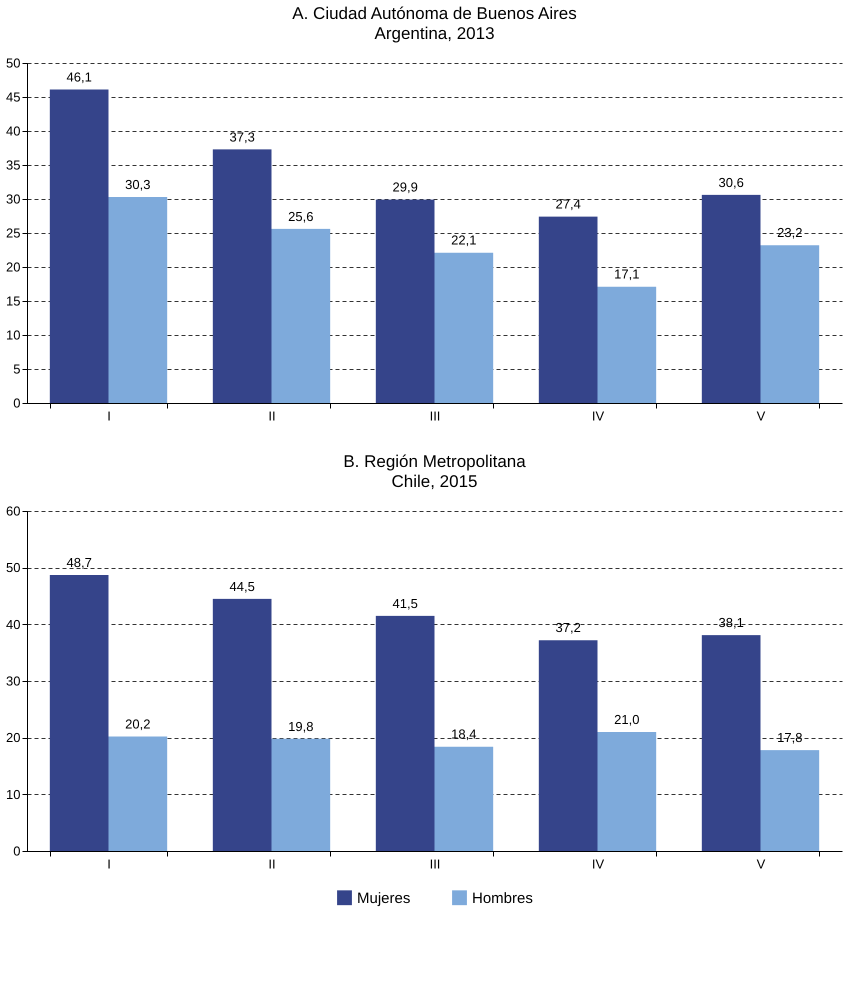  Describe the element at coordinates (731, 622) in the screenshot. I see `data-label: 38,1` at that location.